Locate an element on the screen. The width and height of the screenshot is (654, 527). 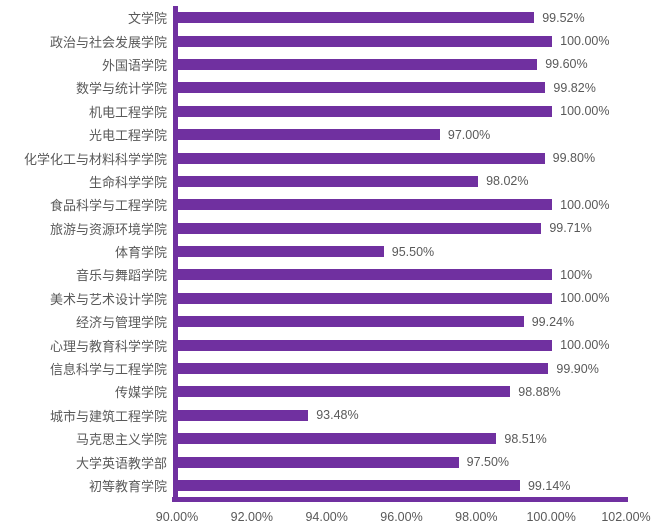
bar-row: 政治与社会发展学院 100.00% is located at coordinates (327, 41).